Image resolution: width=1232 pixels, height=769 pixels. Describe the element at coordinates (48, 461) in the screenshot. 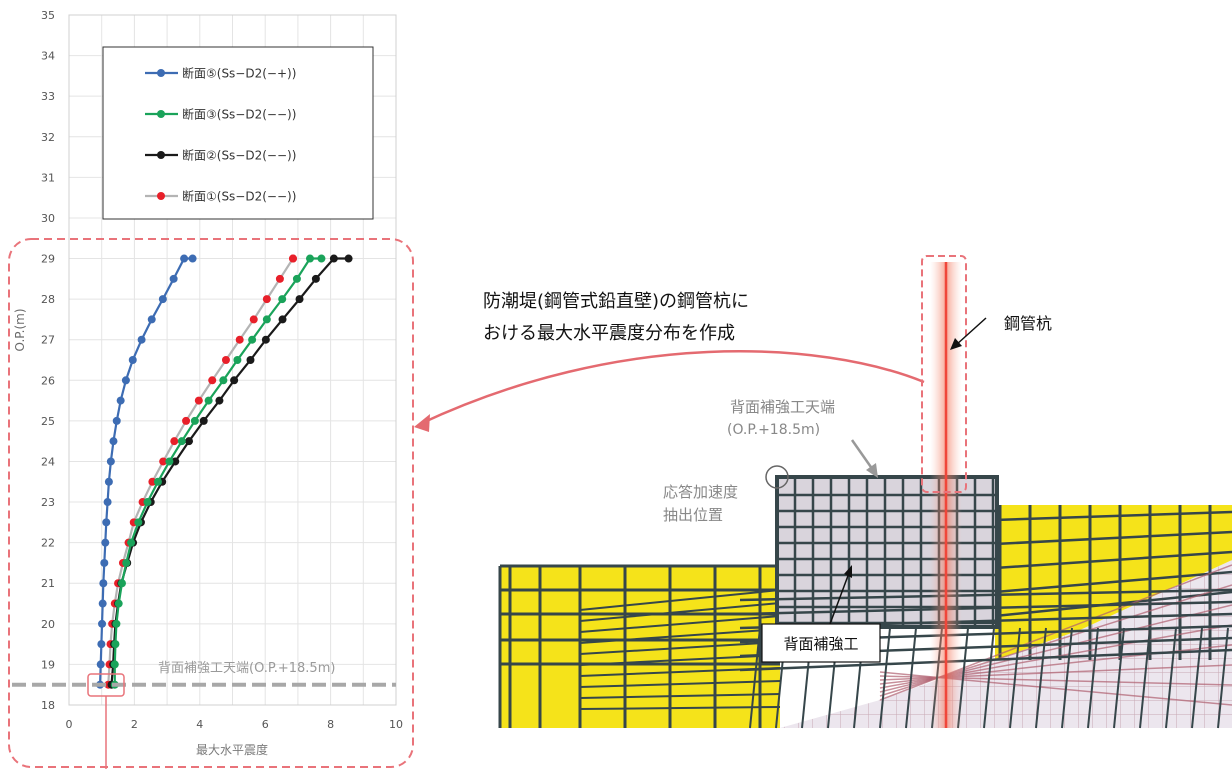

I see `y-tick-label: 24` at that location.